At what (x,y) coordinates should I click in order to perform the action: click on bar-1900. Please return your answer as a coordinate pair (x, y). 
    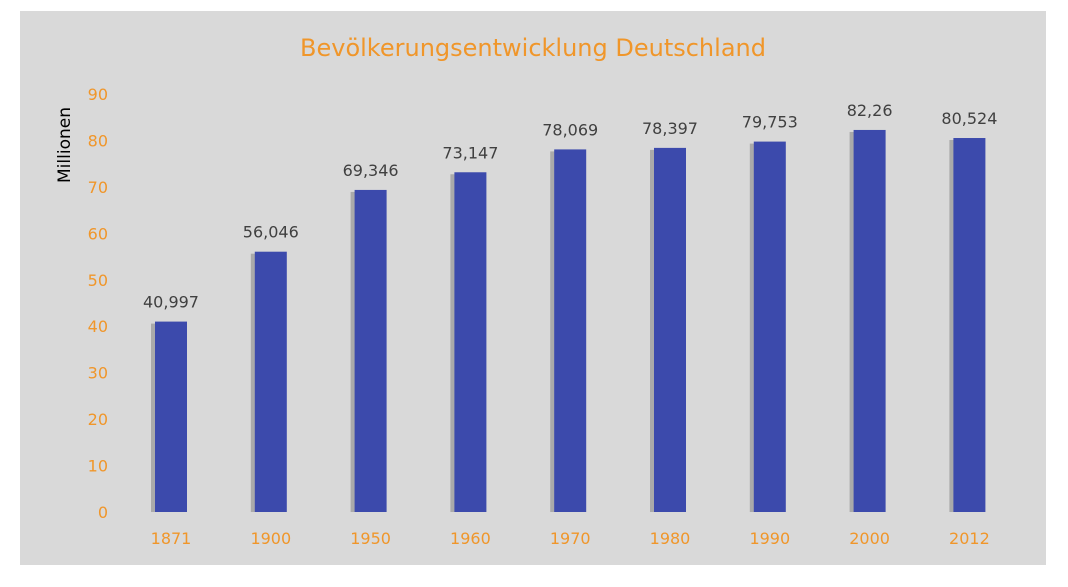
    Looking at the image, I should click on (270, 382).